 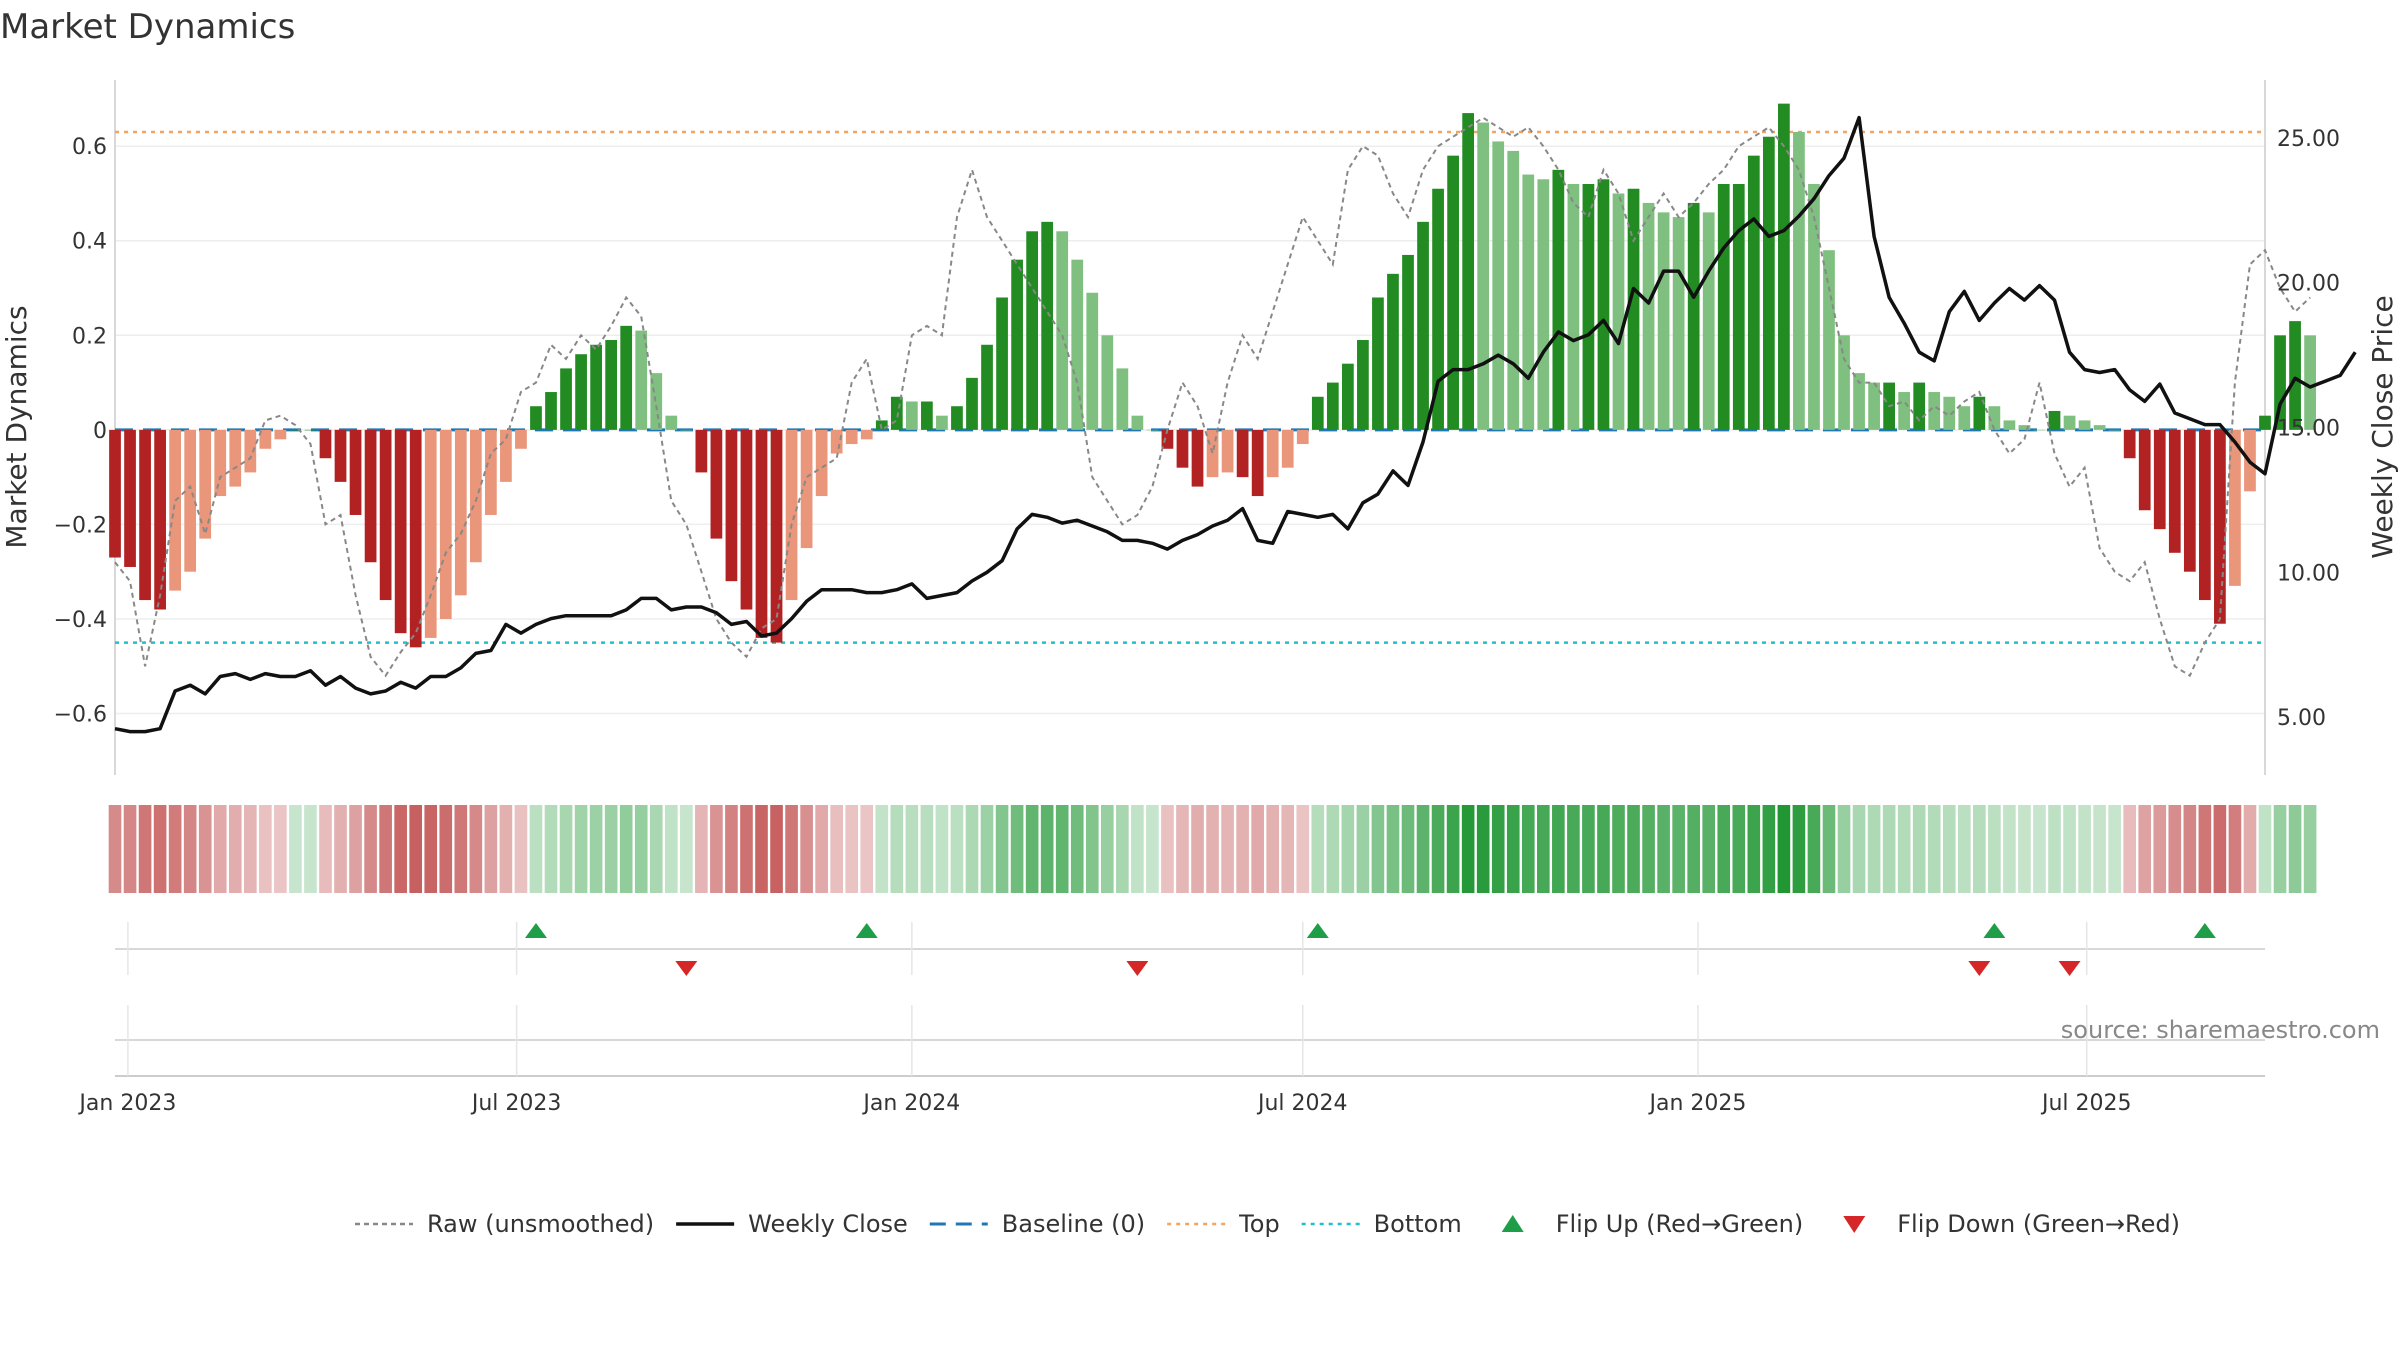 I want to click on flip-up-marker, so click(x=866, y=930).